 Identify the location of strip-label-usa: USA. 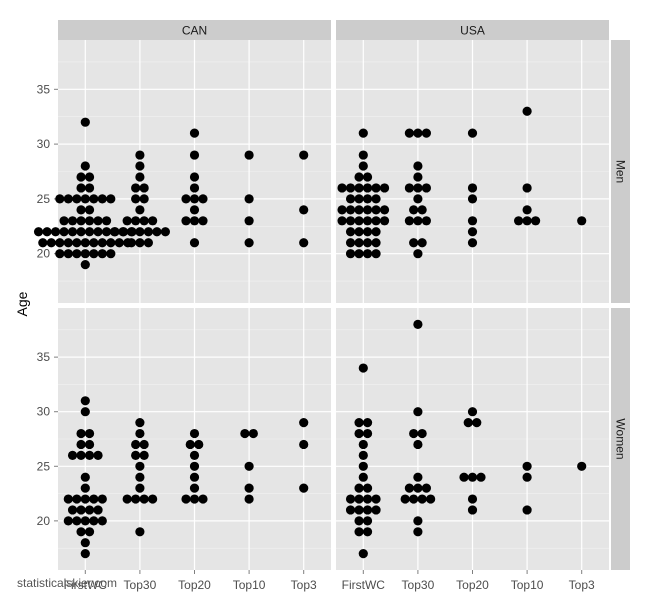
(472, 31).